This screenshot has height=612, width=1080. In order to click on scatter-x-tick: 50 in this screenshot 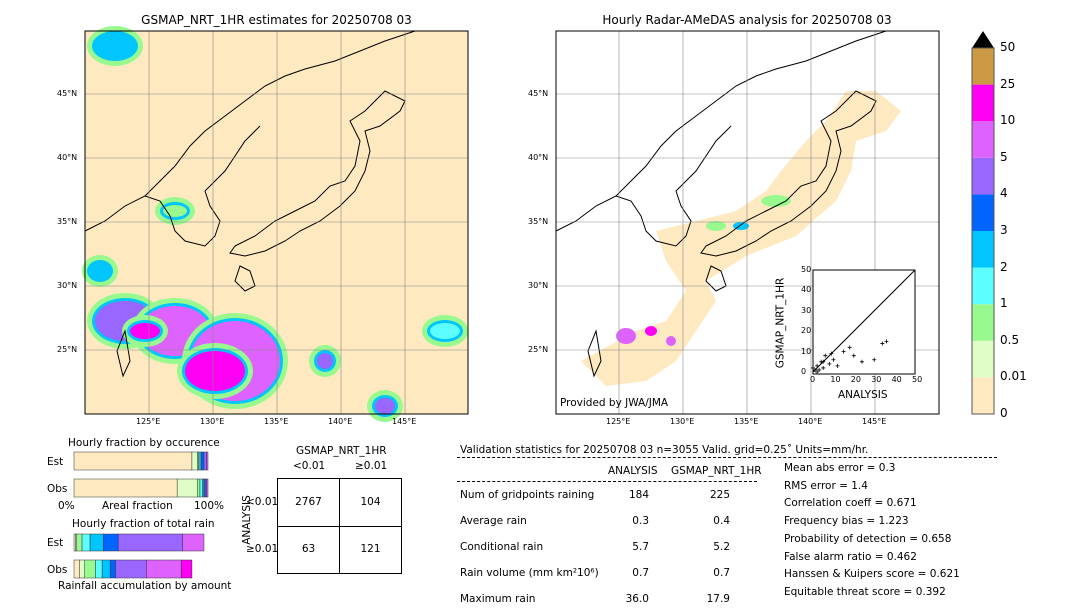, I will do `click(917, 379)`.